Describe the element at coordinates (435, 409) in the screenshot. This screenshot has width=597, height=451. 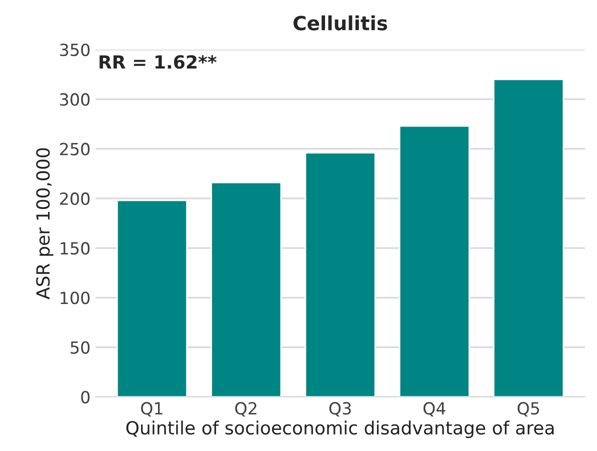
I see `x-tick-label: Q4` at that location.